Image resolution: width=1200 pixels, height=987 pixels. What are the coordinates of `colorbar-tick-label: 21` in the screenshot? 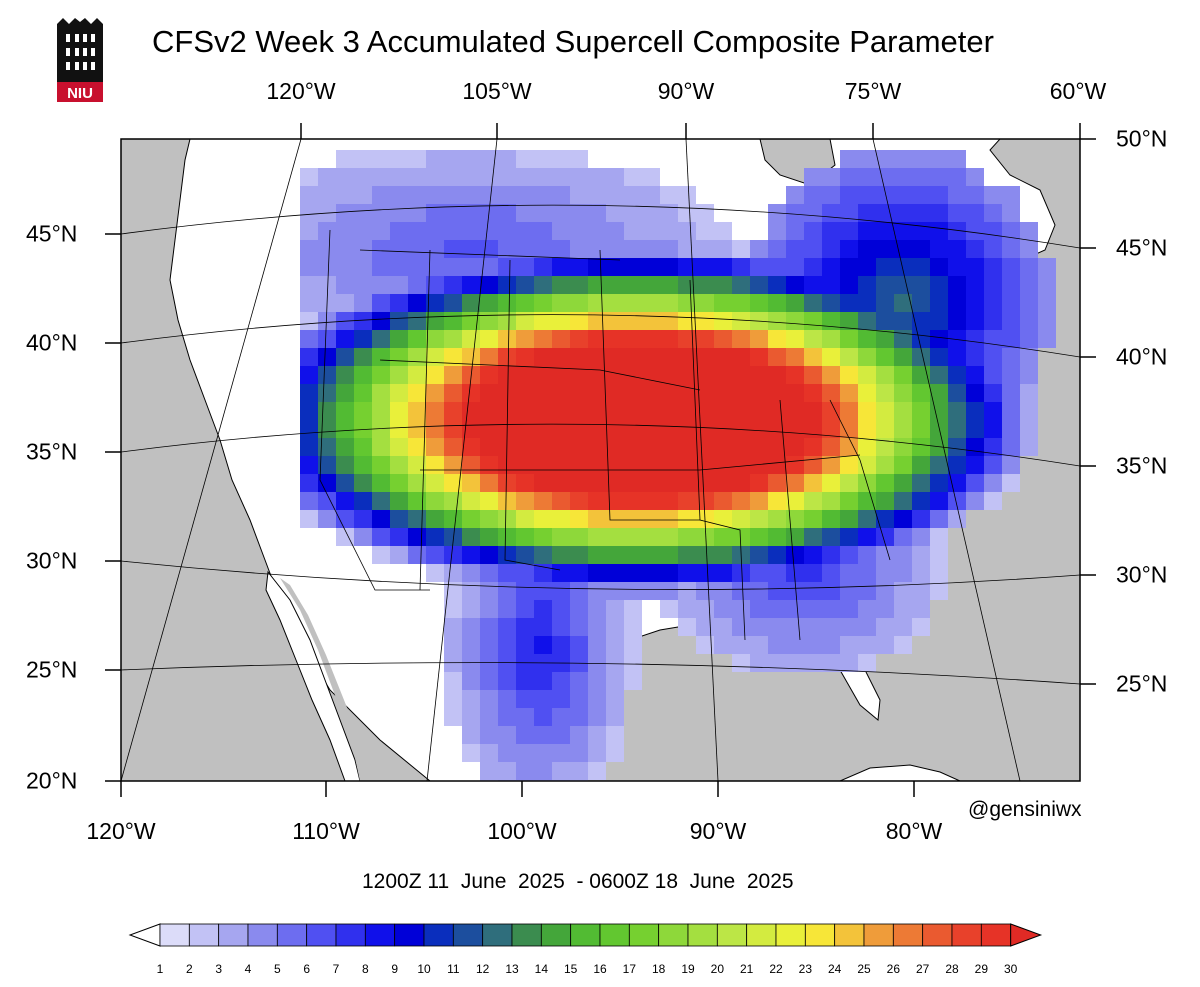 It's located at (746, 969).